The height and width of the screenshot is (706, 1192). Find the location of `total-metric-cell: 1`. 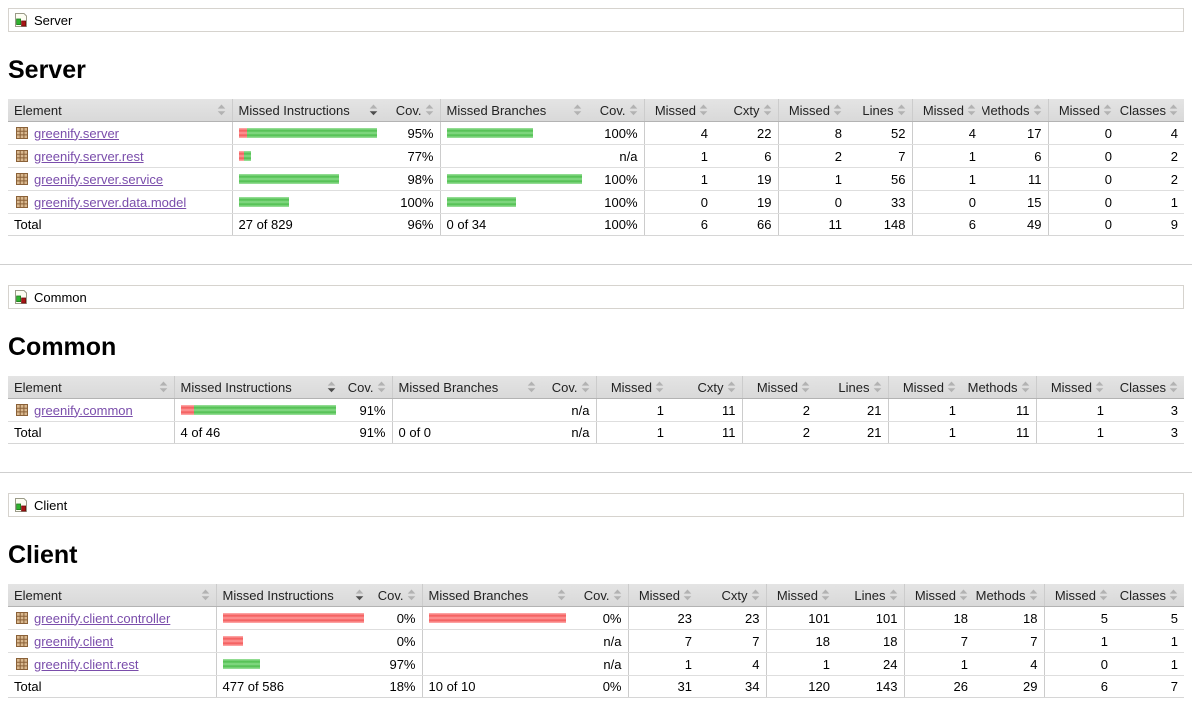

total-metric-cell: 1 is located at coordinates (925, 432).